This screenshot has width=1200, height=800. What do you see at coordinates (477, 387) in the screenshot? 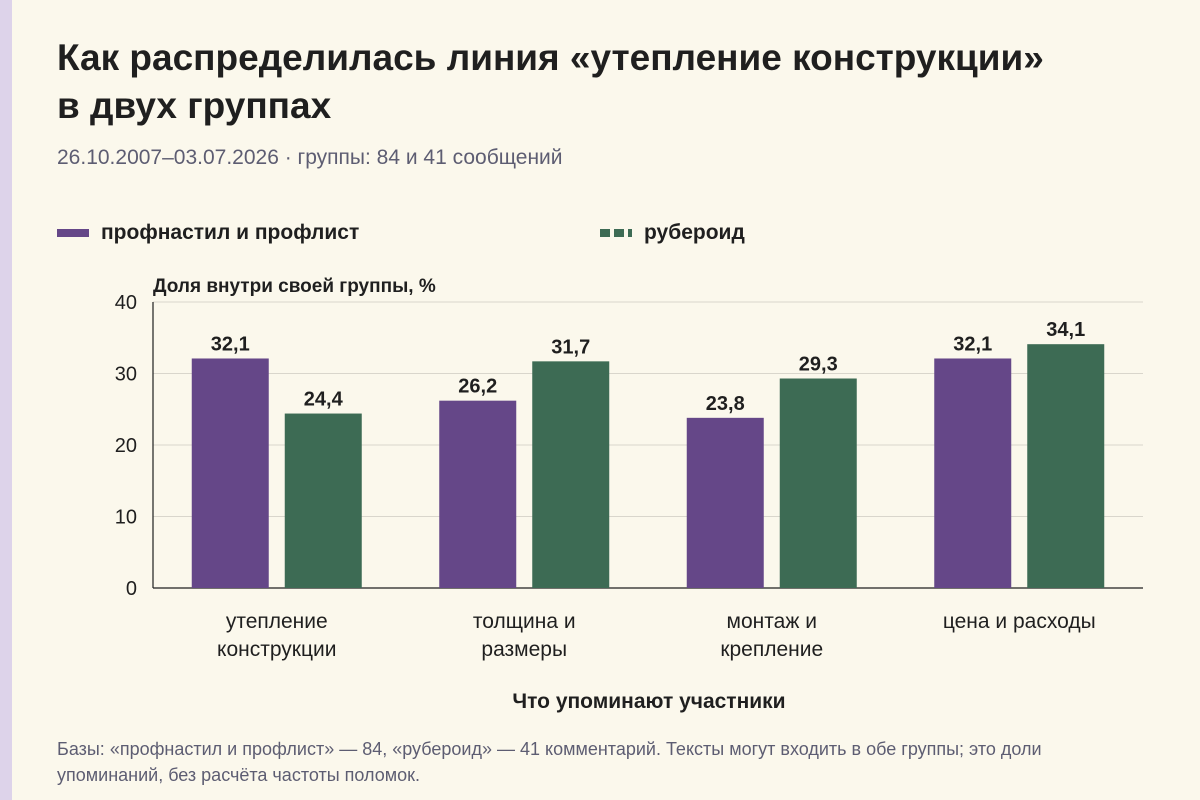
I see `bar-value-label: 26,2` at bounding box center [477, 387].